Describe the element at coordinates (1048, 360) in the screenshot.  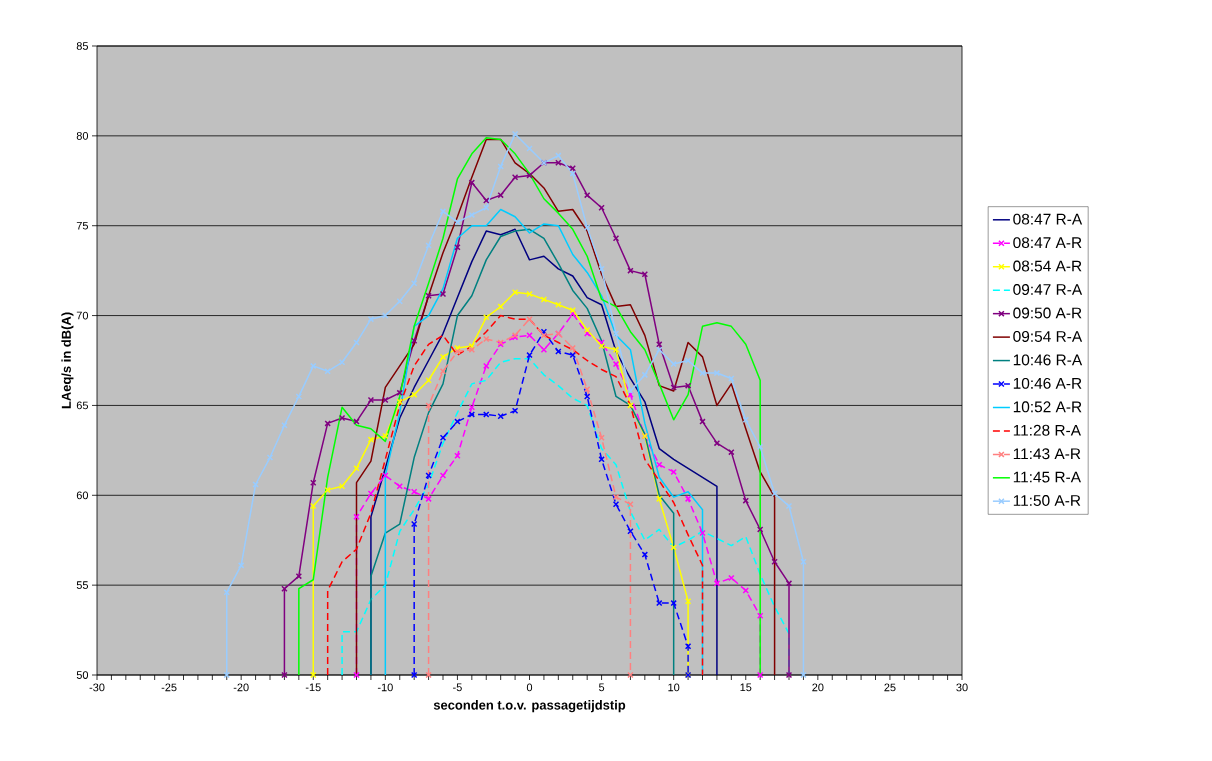
I see `legend-label: 10:46 R-A` at that location.